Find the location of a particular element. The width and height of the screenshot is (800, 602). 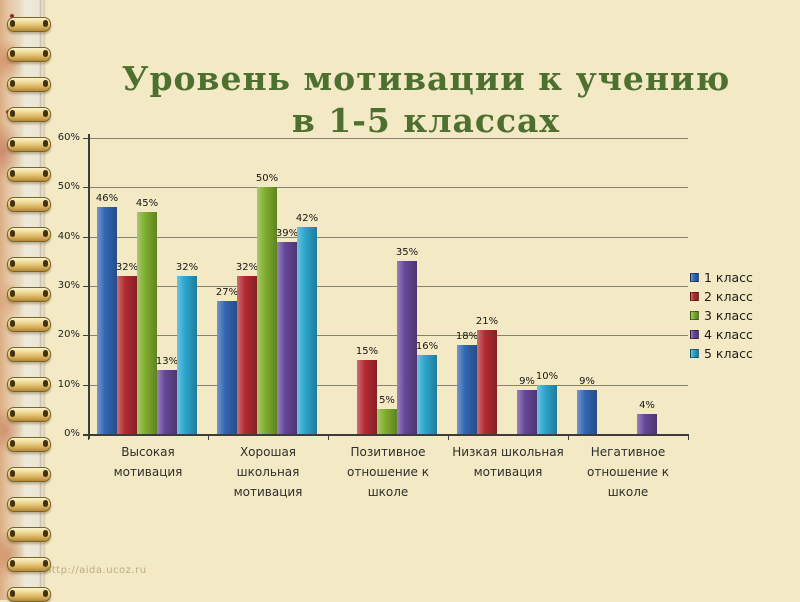

x-axis is located at coordinates (385, 435).